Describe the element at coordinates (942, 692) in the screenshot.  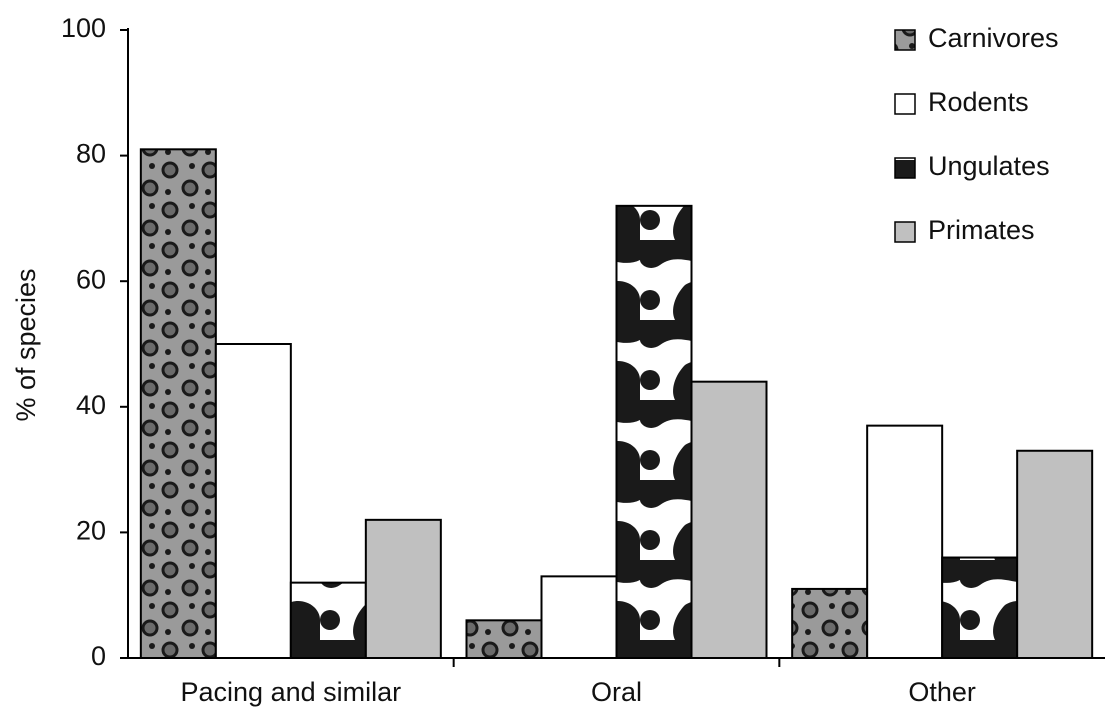
I see `x-tick-label: Other` at that location.